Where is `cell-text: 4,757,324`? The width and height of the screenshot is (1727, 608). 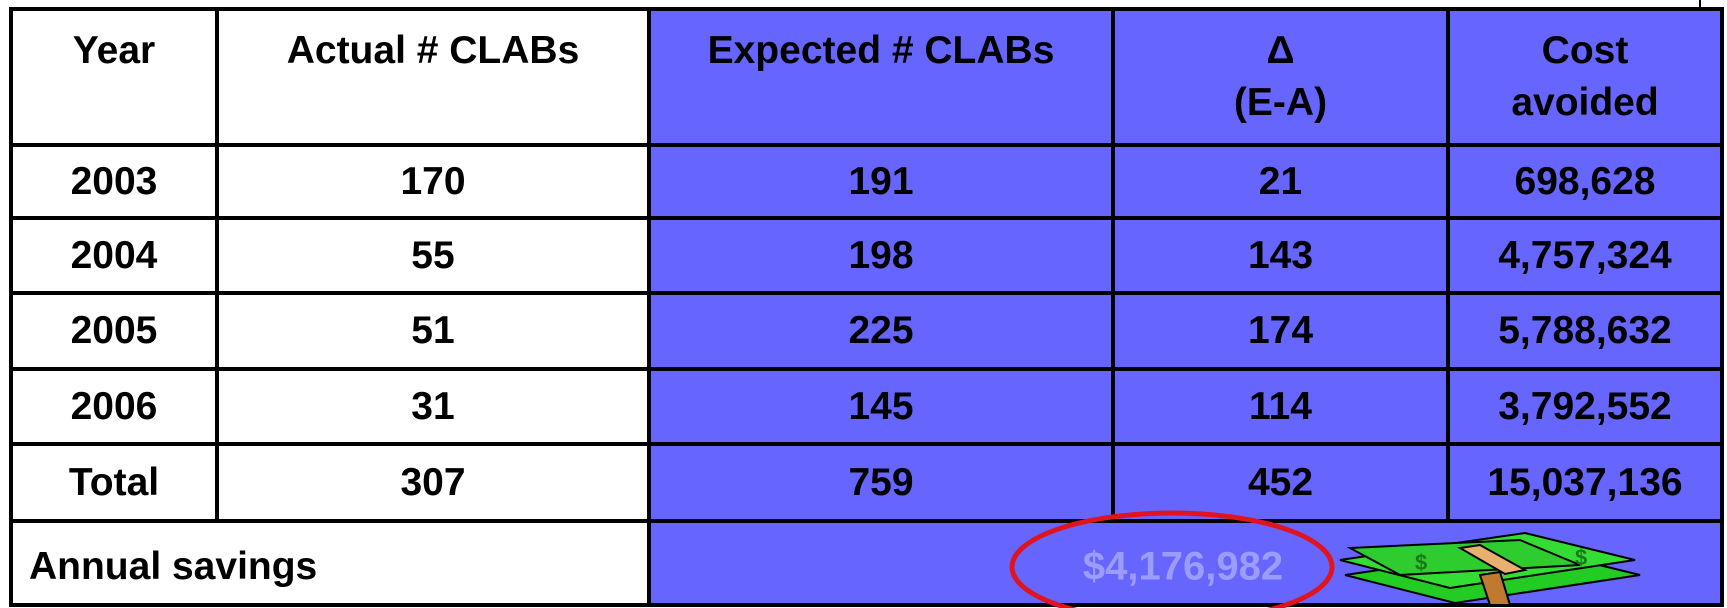 cell-text: 4,757,324 is located at coordinates (1585, 255).